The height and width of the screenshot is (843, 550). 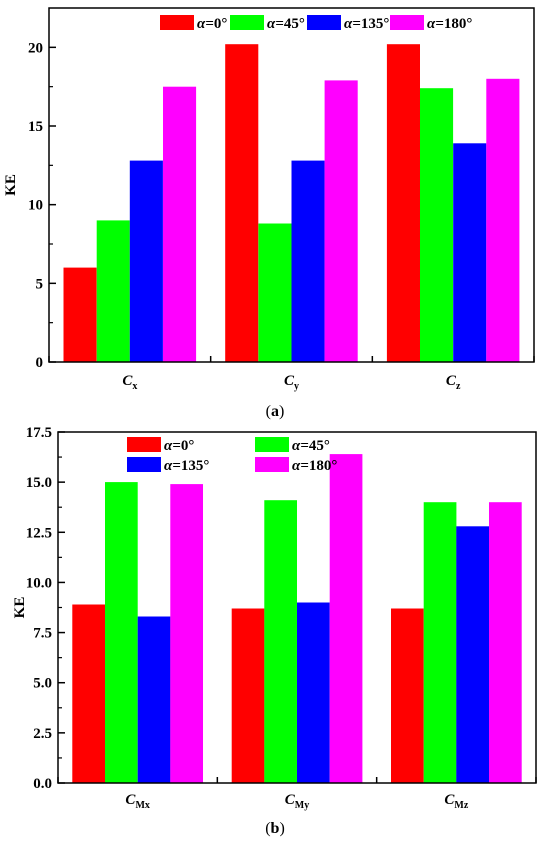 What do you see at coordinates (280, 641) in the screenshot?
I see `bar-1-s1-c1` at bounding box center [280, 641].